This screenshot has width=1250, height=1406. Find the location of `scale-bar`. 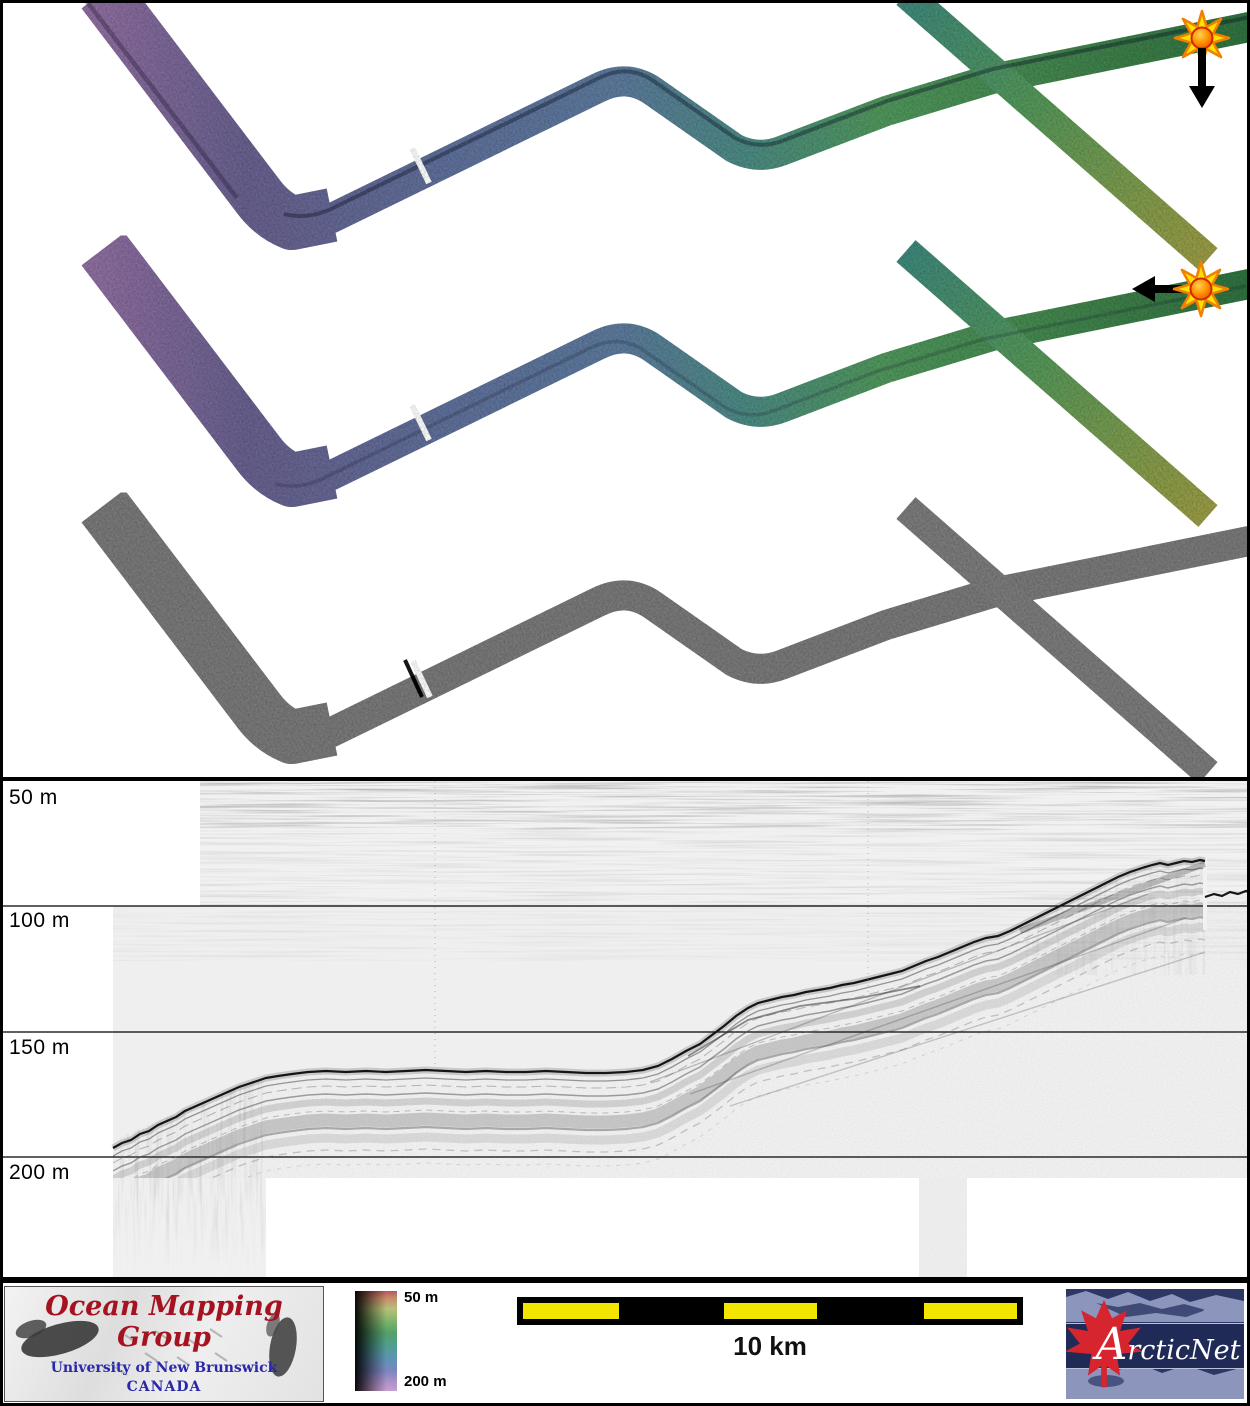

scale-bar is located at coordinates (770, 1311).